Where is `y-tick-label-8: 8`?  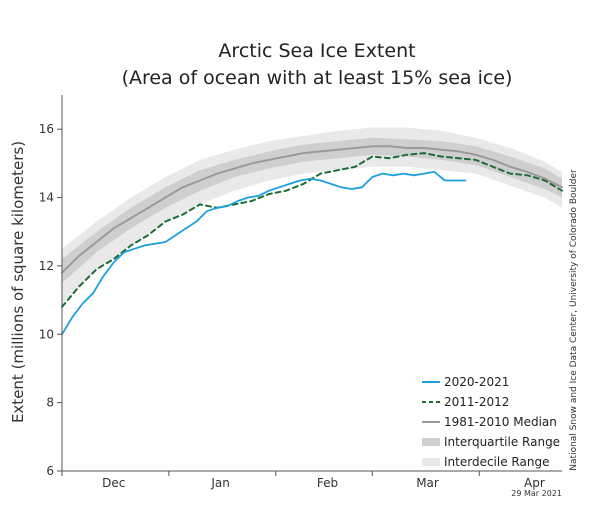
y-tick-label-8: 8 is located at coordinates (50, 403).